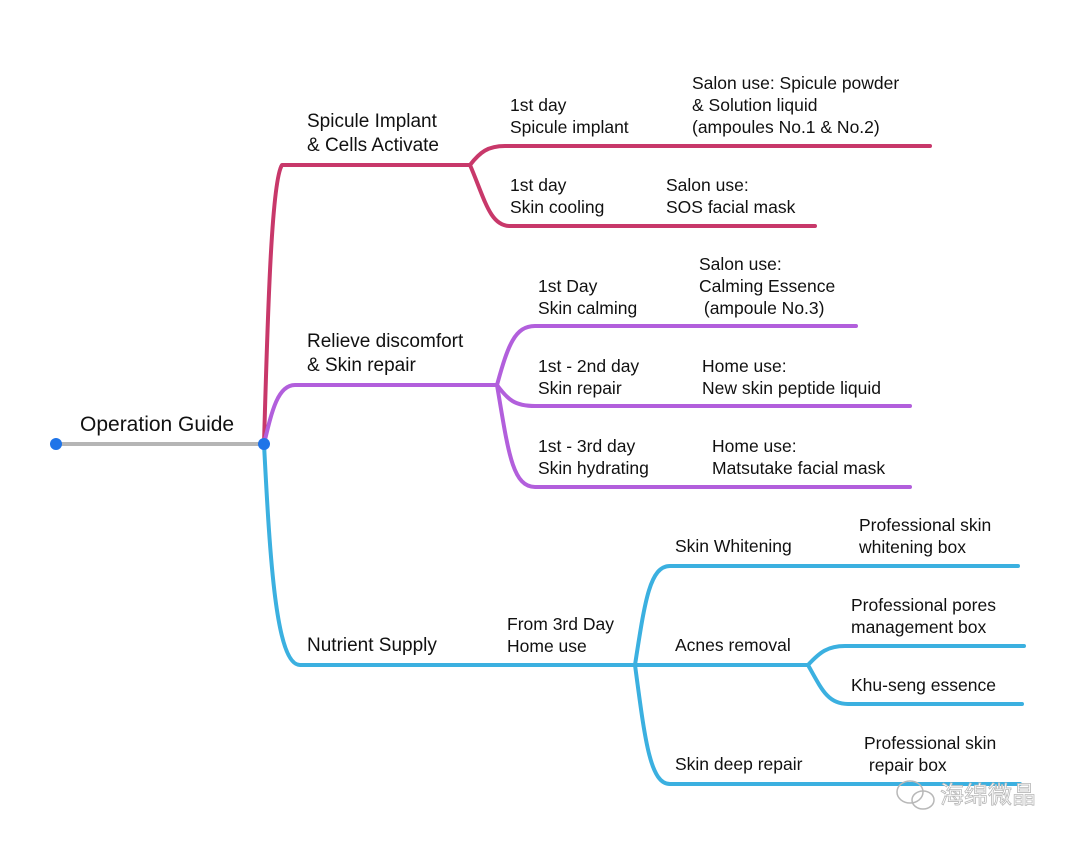  I want to click on node-skin-cooling: 1st day Skin cooling, so click(557, 196).